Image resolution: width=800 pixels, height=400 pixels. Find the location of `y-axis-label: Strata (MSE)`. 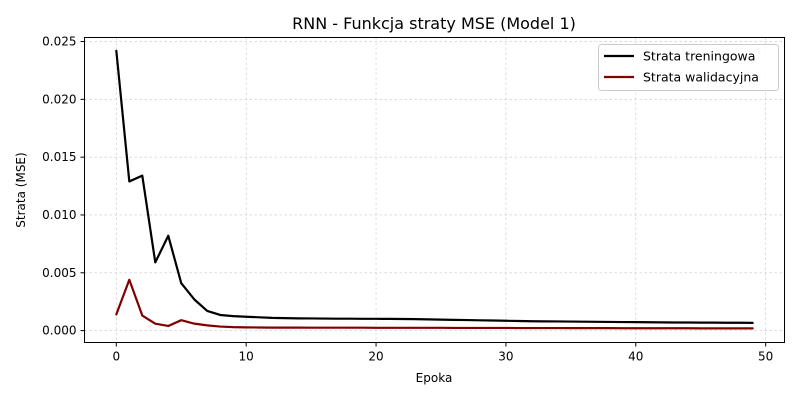

y-axis-label: Strata (MSE) is located at coordinates (21, 189).